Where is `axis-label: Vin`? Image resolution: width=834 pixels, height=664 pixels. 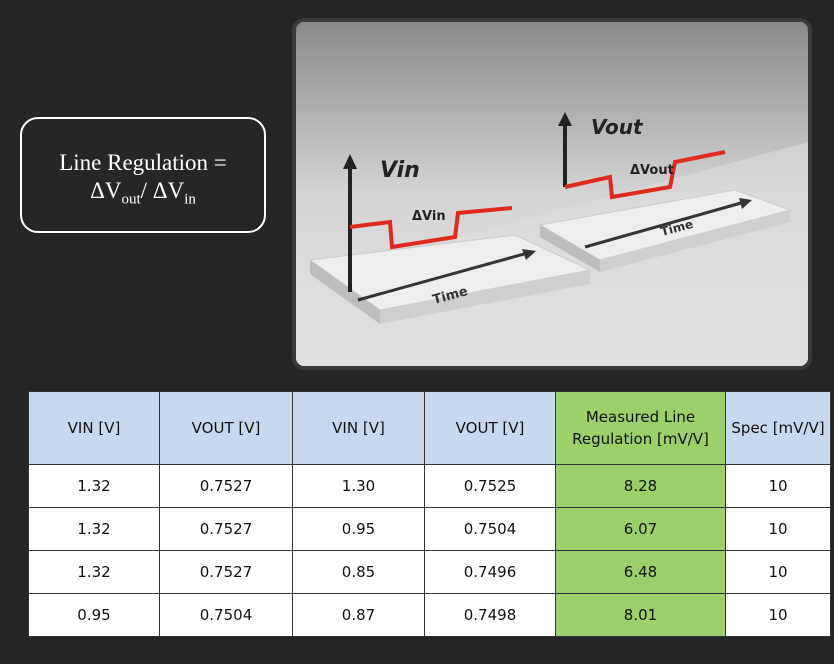
axis-label: Vin is located at coordinates (400, 170).